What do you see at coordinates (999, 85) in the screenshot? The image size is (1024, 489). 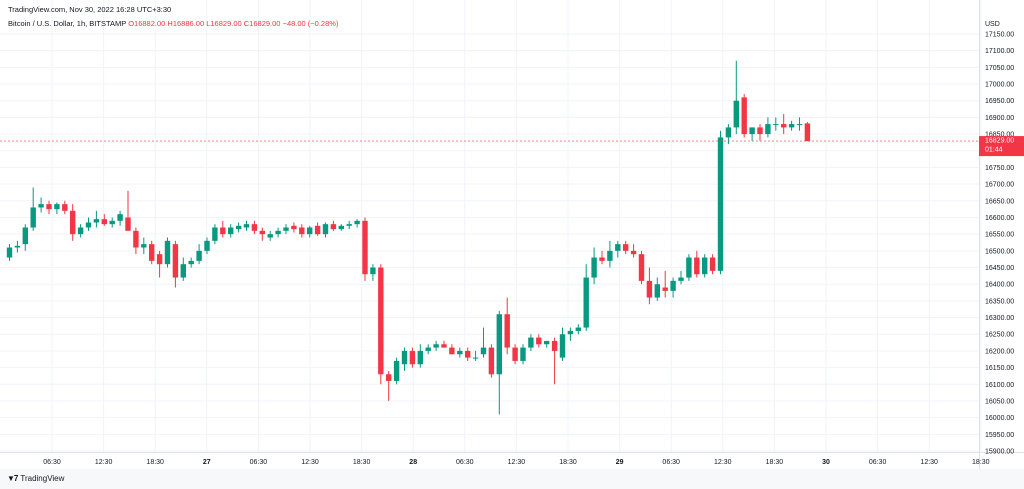 I see `y-tick-label: 17000.00` at bounding box center [999, 85].